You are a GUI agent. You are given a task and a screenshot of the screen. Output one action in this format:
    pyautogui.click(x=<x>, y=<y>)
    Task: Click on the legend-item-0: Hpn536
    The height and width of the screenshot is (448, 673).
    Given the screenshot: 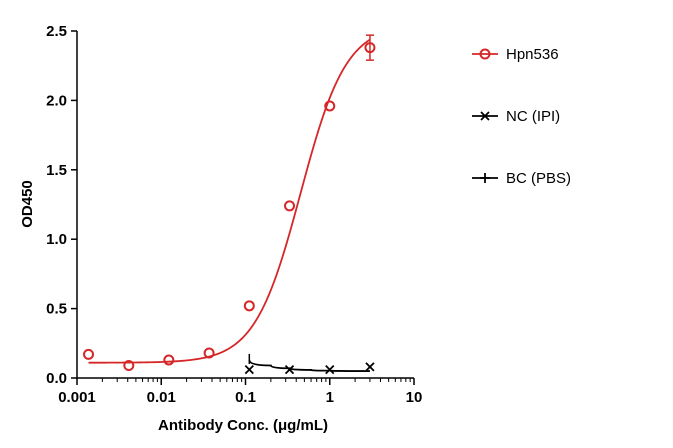 What is the action you would take?
    pyautogui.click(x=515, y=54)
    